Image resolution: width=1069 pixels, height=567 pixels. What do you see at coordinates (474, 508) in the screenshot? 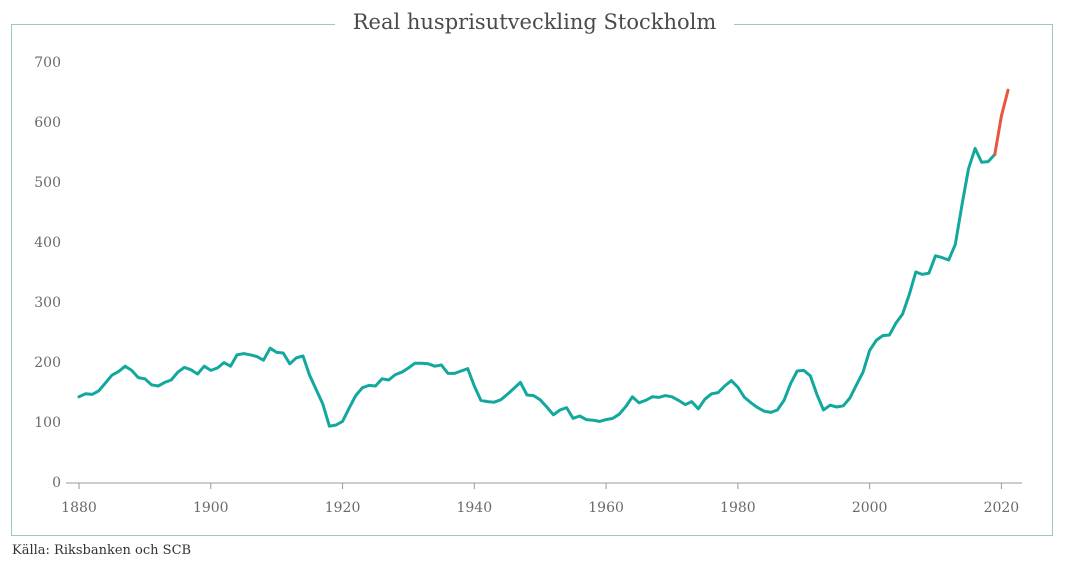
I see `x-tick-label: 1940` at bounding box center [474, 508].